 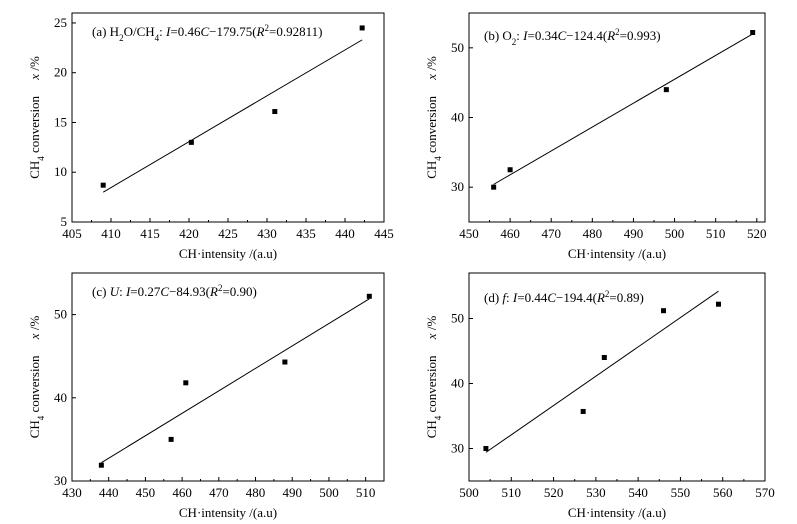 I want to click on x-tick-label: 490, so click(x=292, y=492).